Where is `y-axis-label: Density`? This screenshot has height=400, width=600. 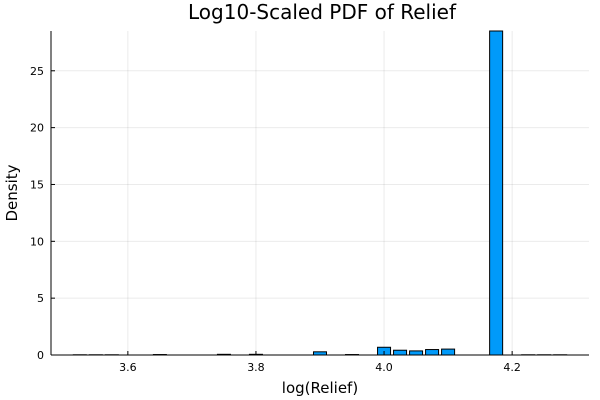 y-axis-label: Density is located at coordinates (12, 192).